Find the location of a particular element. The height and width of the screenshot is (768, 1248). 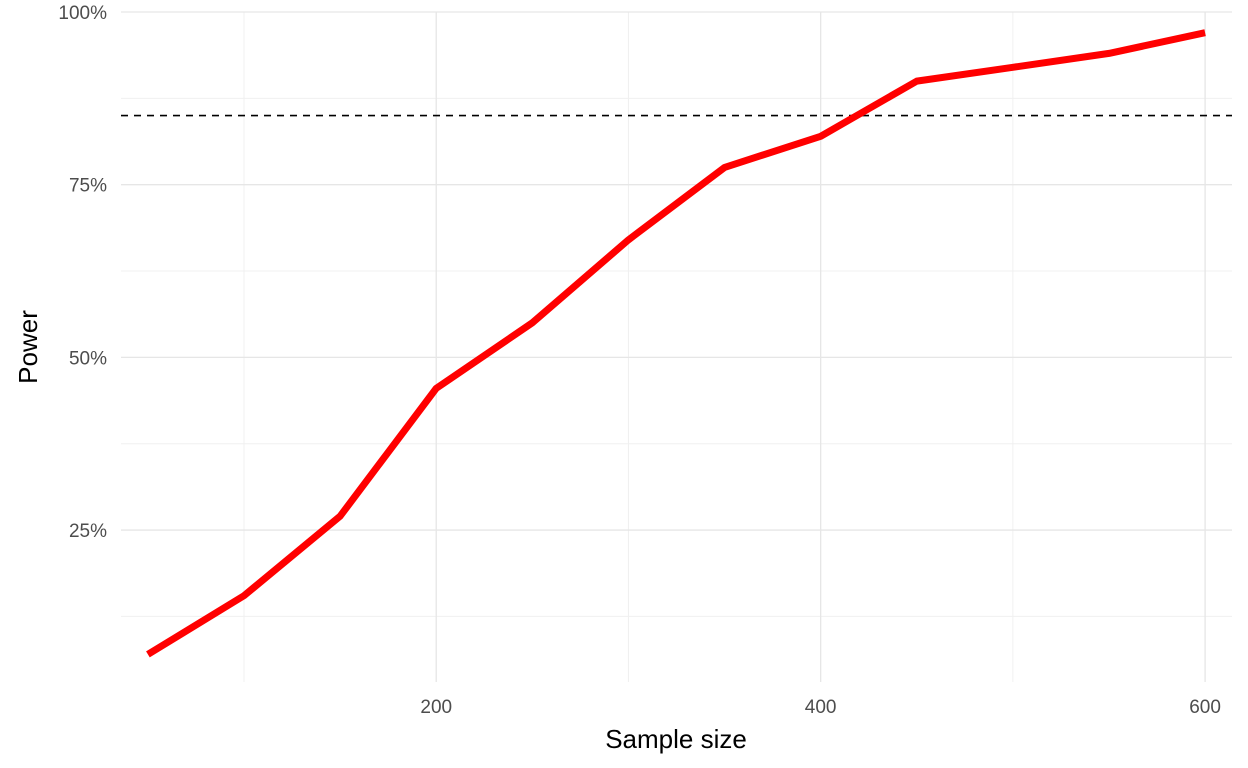

x-tick-labels: 200 400 600 is located at coordinates (820, 707).